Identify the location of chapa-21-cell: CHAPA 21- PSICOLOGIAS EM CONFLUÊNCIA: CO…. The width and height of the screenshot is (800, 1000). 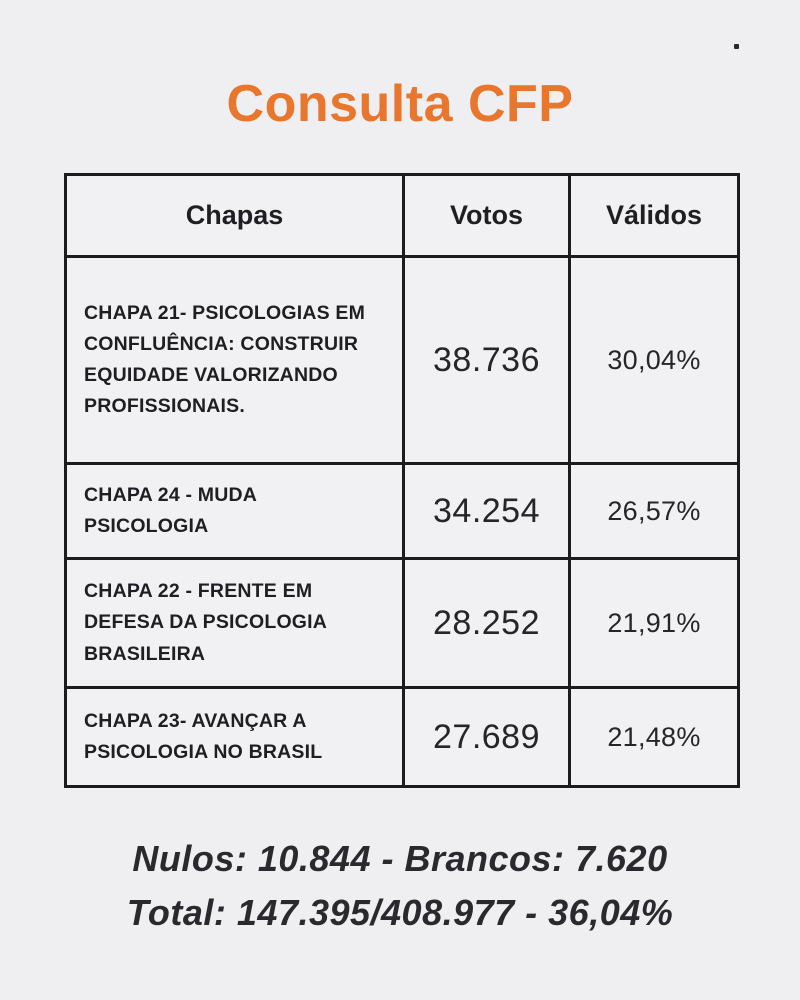
(234, 360).